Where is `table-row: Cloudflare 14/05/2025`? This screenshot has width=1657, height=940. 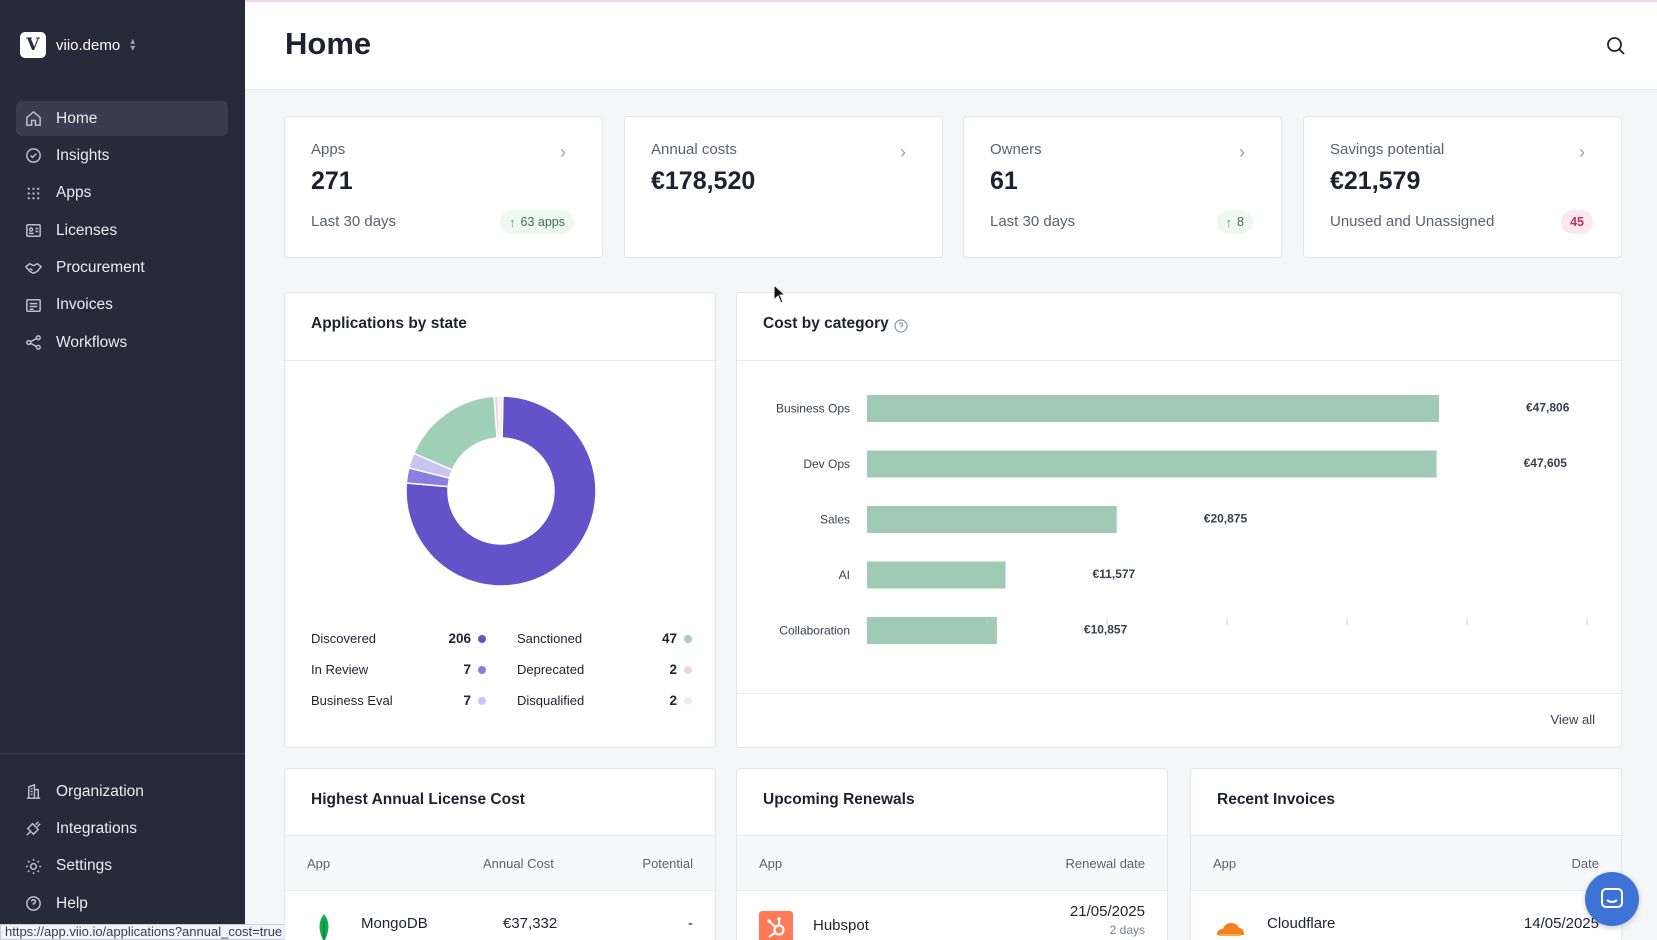
table-row: Cloudflare 14/05/2025 is located at coordinates (1406, 915).